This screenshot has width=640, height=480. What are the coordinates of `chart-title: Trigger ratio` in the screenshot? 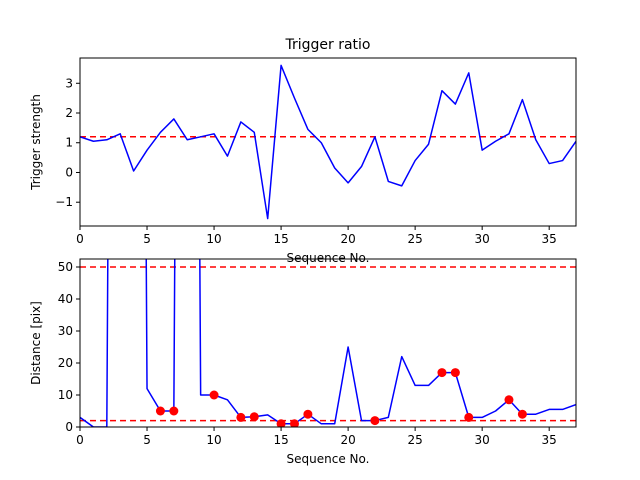 It's located at (327, 45).